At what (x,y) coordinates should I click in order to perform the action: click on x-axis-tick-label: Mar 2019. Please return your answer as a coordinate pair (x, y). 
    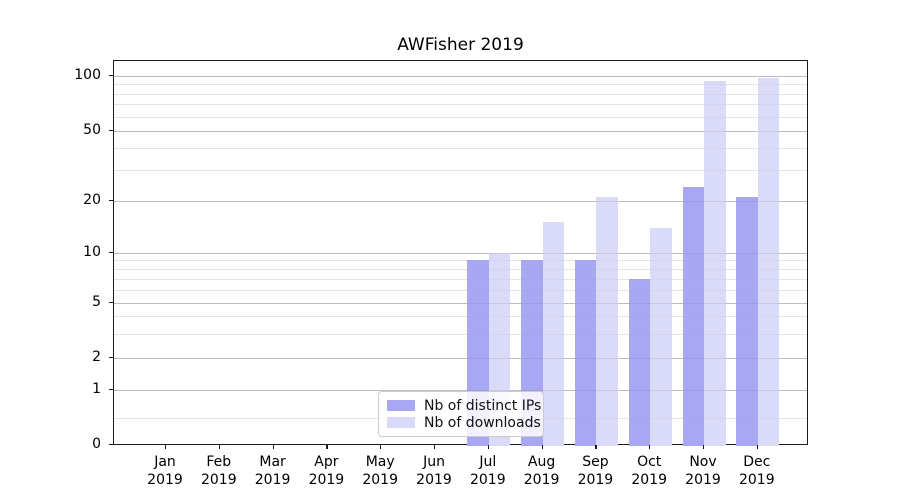
    Looking at the image, I should click on (272, 471).